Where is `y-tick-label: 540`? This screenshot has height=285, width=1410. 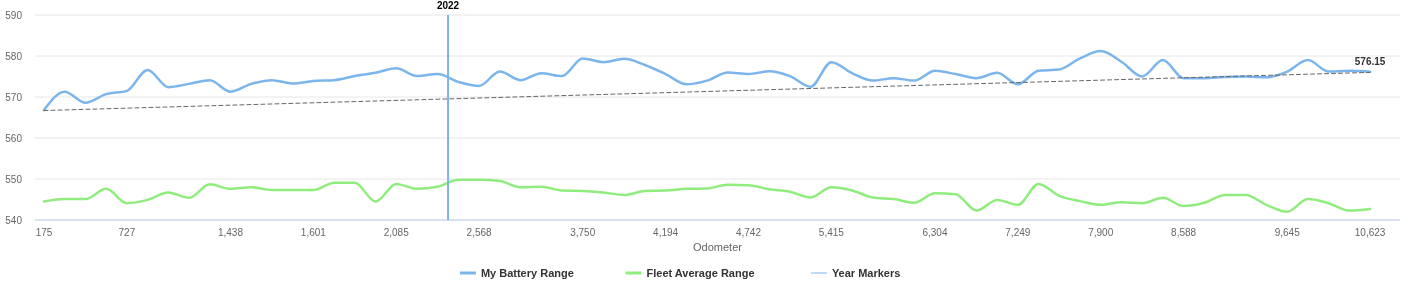
y-tick-label: 540 is located at coordinates (14, 220).